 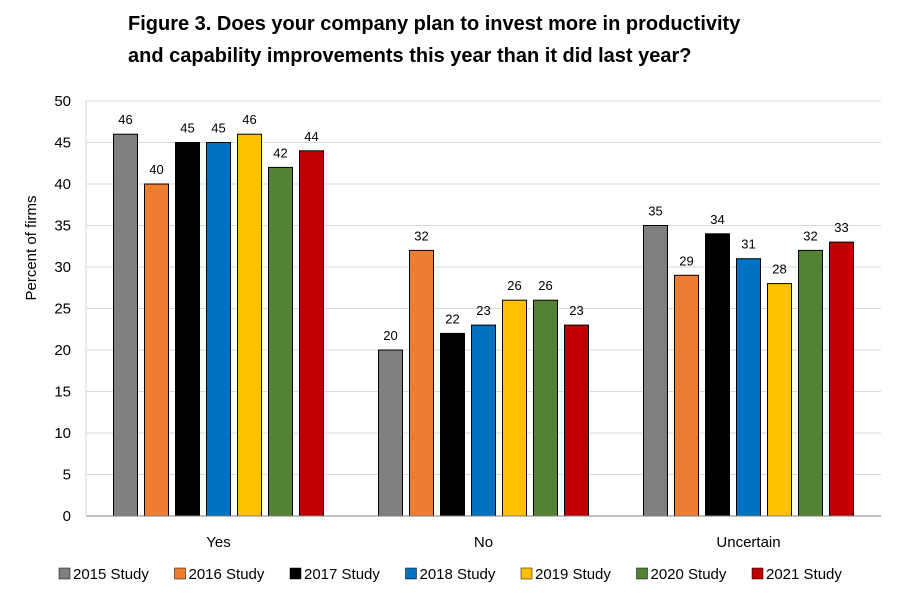 I want to click on legend-item: 2021 Study, so click(x=796, y=574).